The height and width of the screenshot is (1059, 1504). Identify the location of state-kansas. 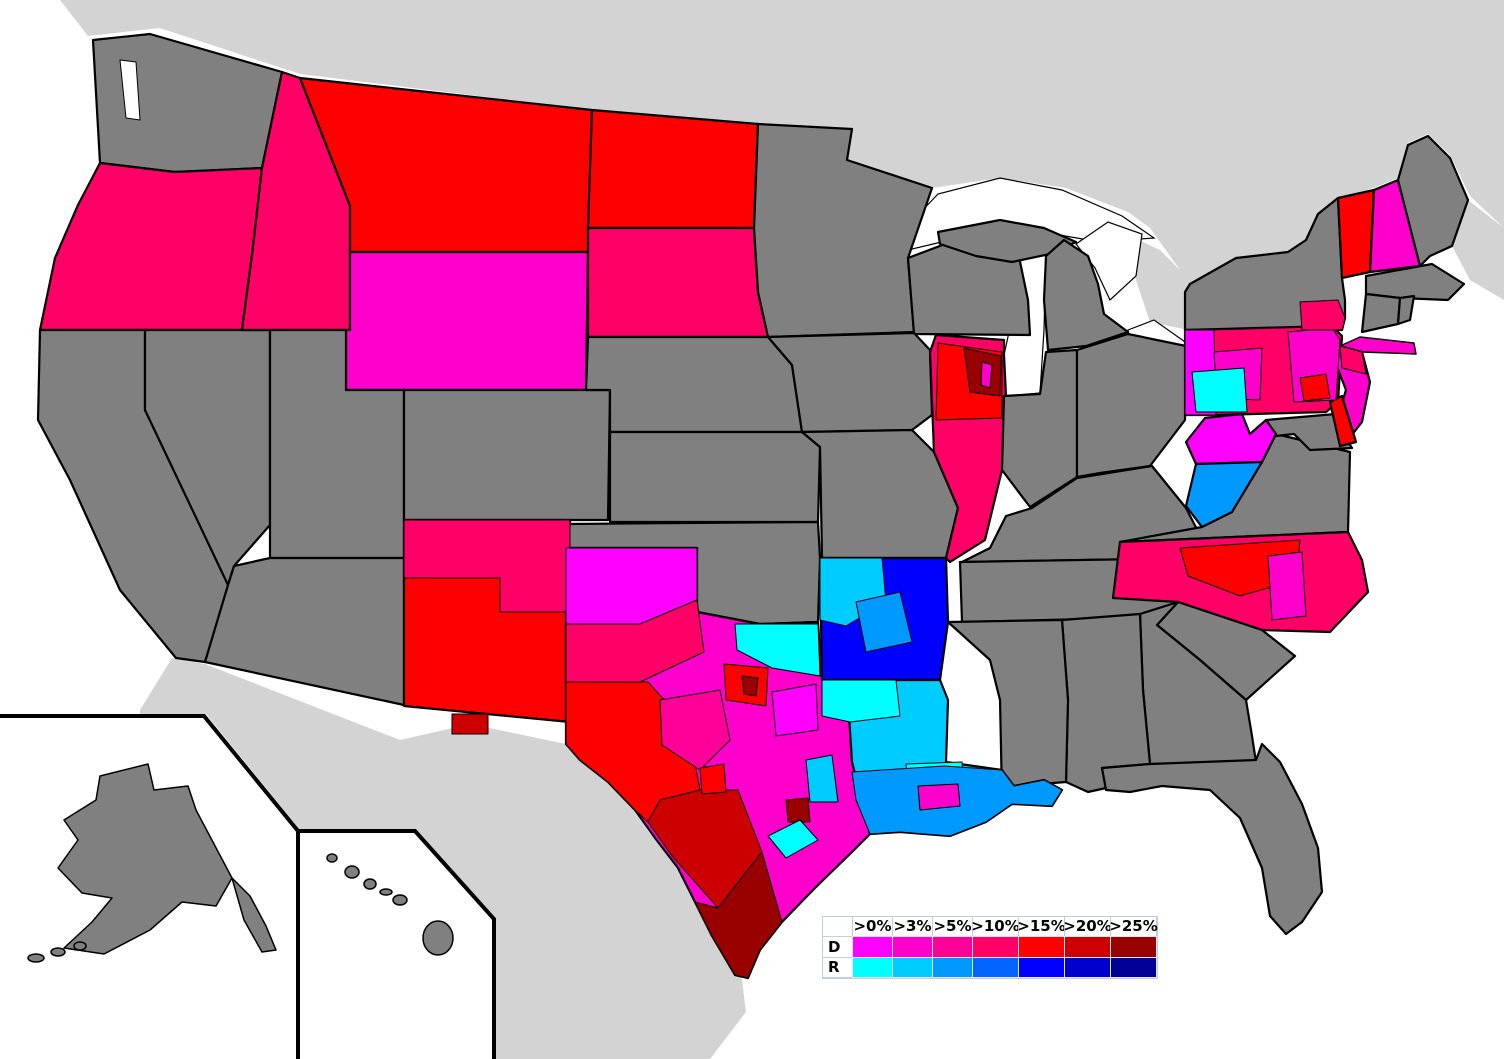
(715, 477).